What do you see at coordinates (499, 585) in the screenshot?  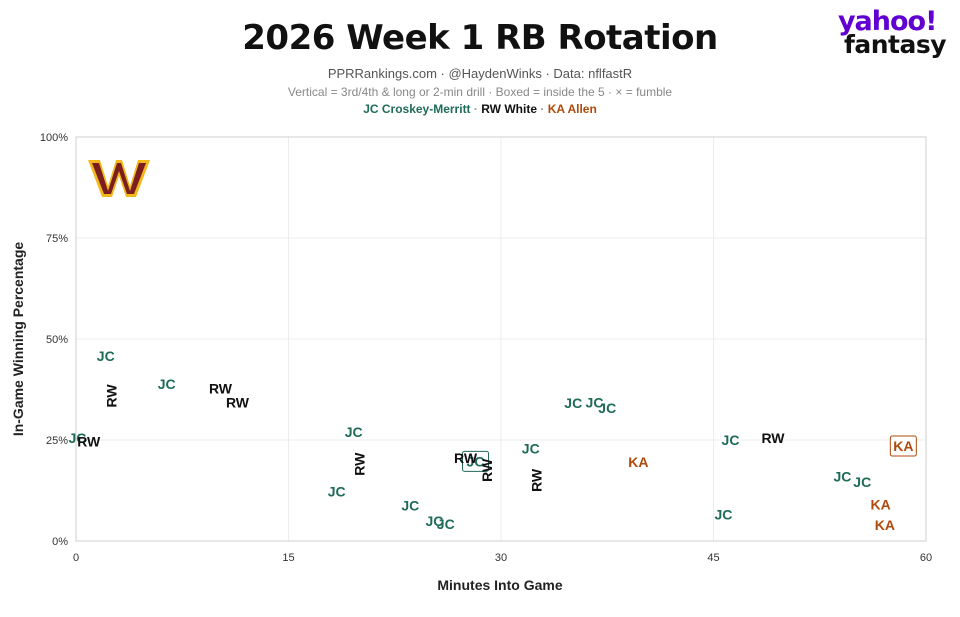 I see `x-axis-label: Minutes Into Game` at bounding box center [499, 585].